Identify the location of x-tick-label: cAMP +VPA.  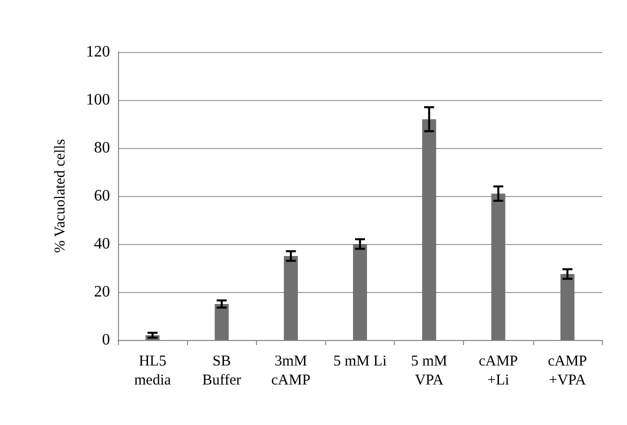
(568, 371).